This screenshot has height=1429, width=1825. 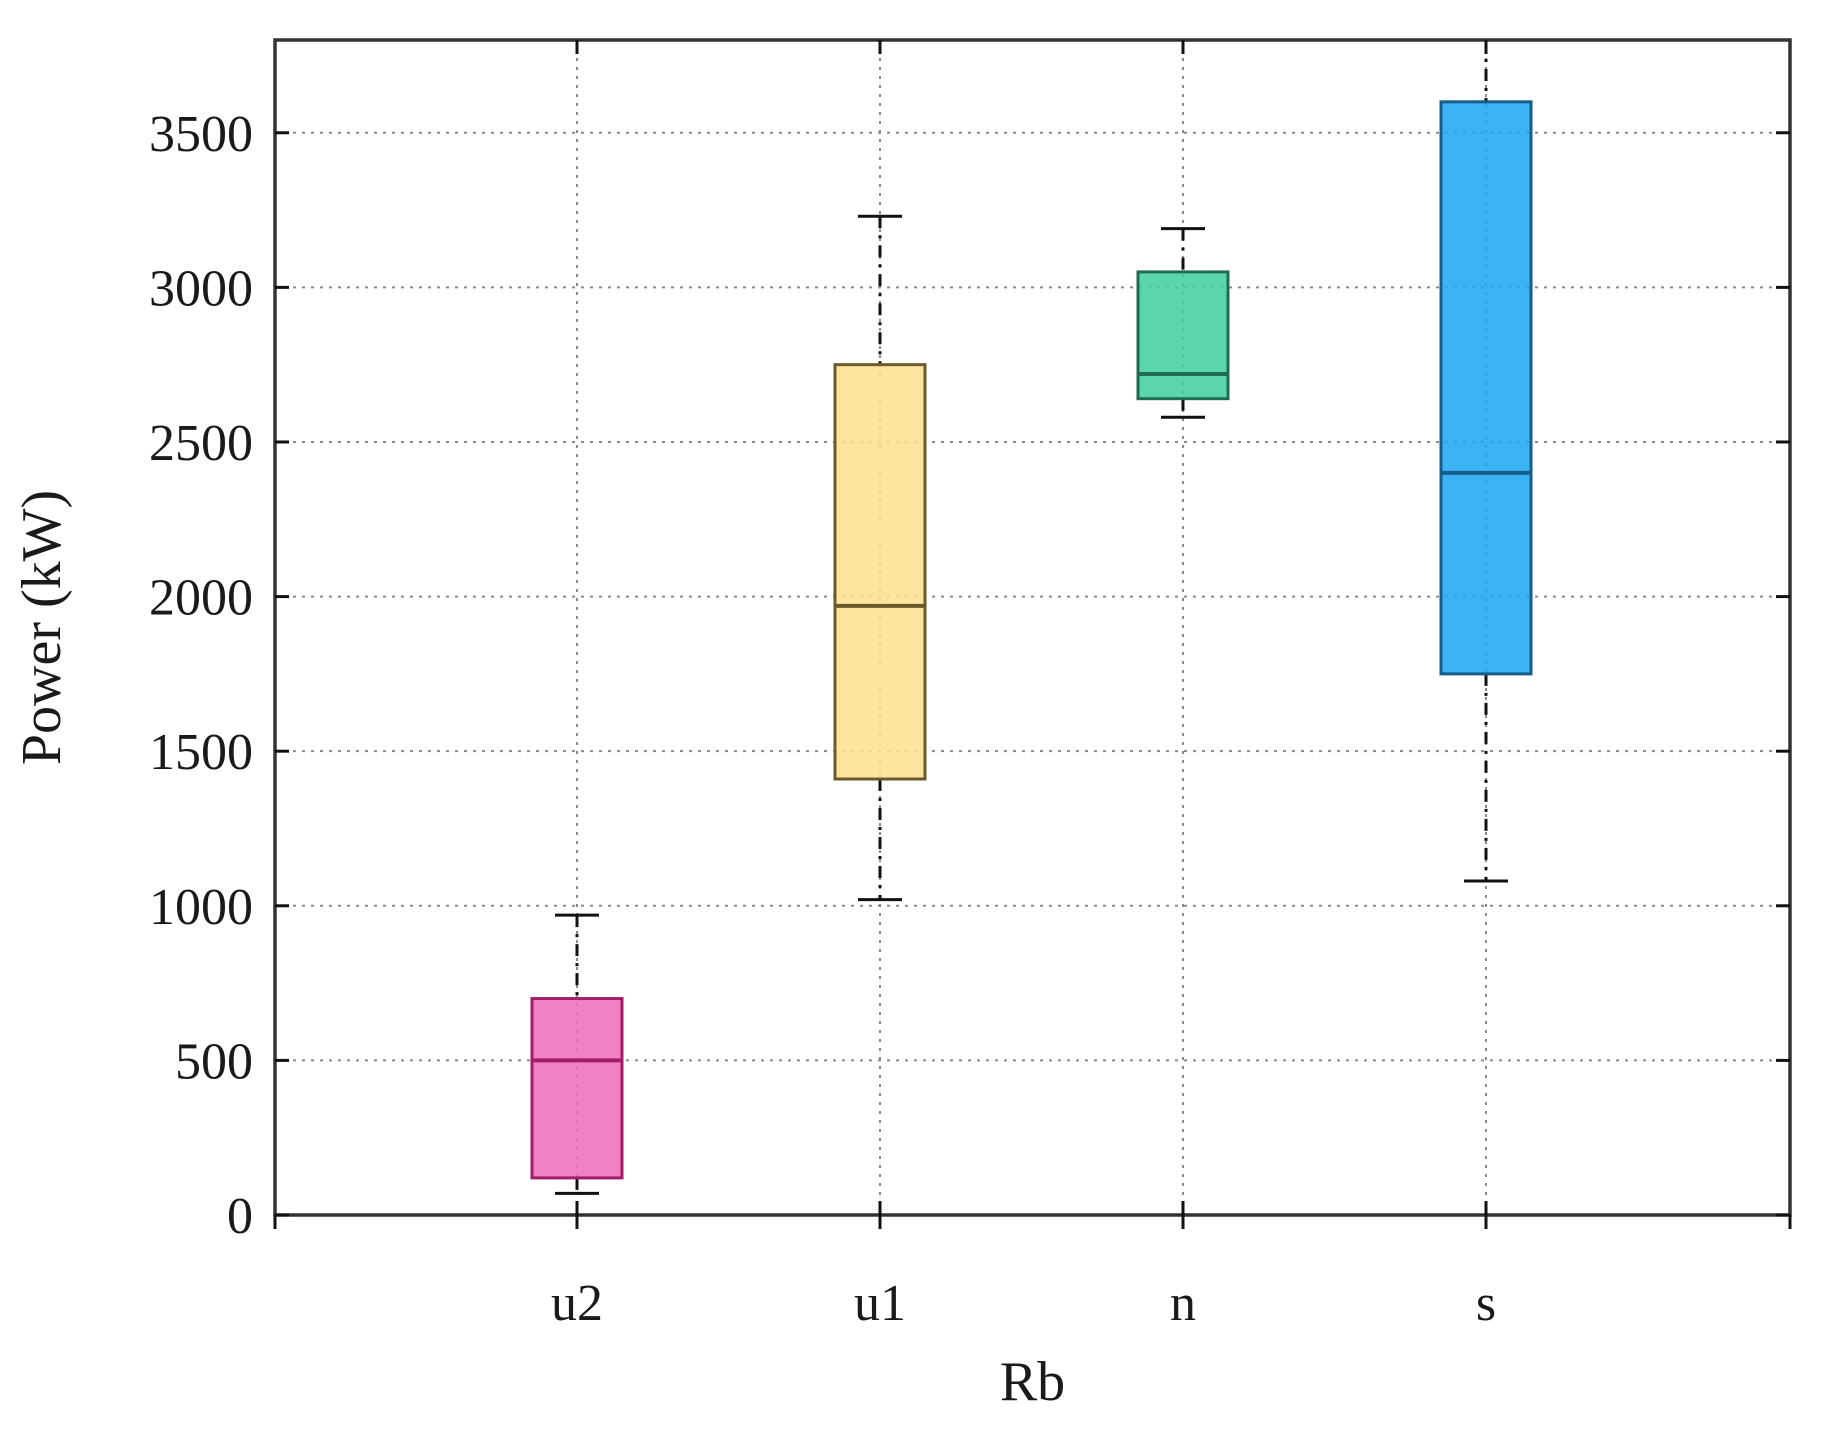 What do you see at coordinates (577, 1303) in the screenshot?
I see `x-tick-label: u2` at bounding box center [577, 1303].